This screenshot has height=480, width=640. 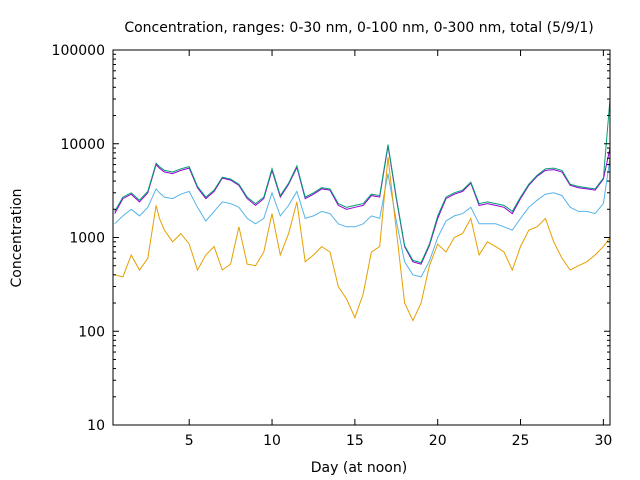 What do you see at coordinates (96, 426) in the screenshot?
I see `y-tick-label: 10` at bounding box center [96, 426].